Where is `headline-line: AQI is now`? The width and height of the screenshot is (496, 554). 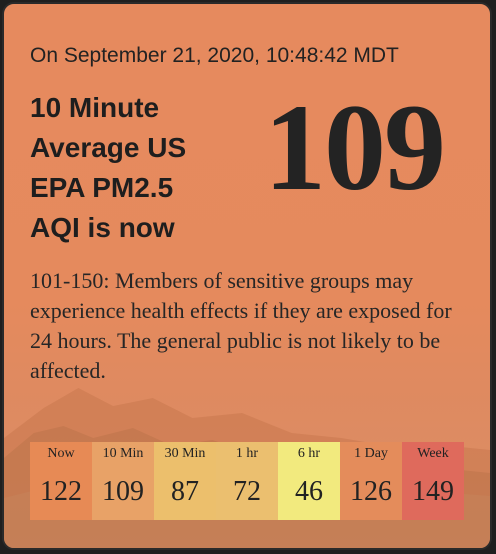 headline-line: AQI is now is located at coordinates (102, 227).